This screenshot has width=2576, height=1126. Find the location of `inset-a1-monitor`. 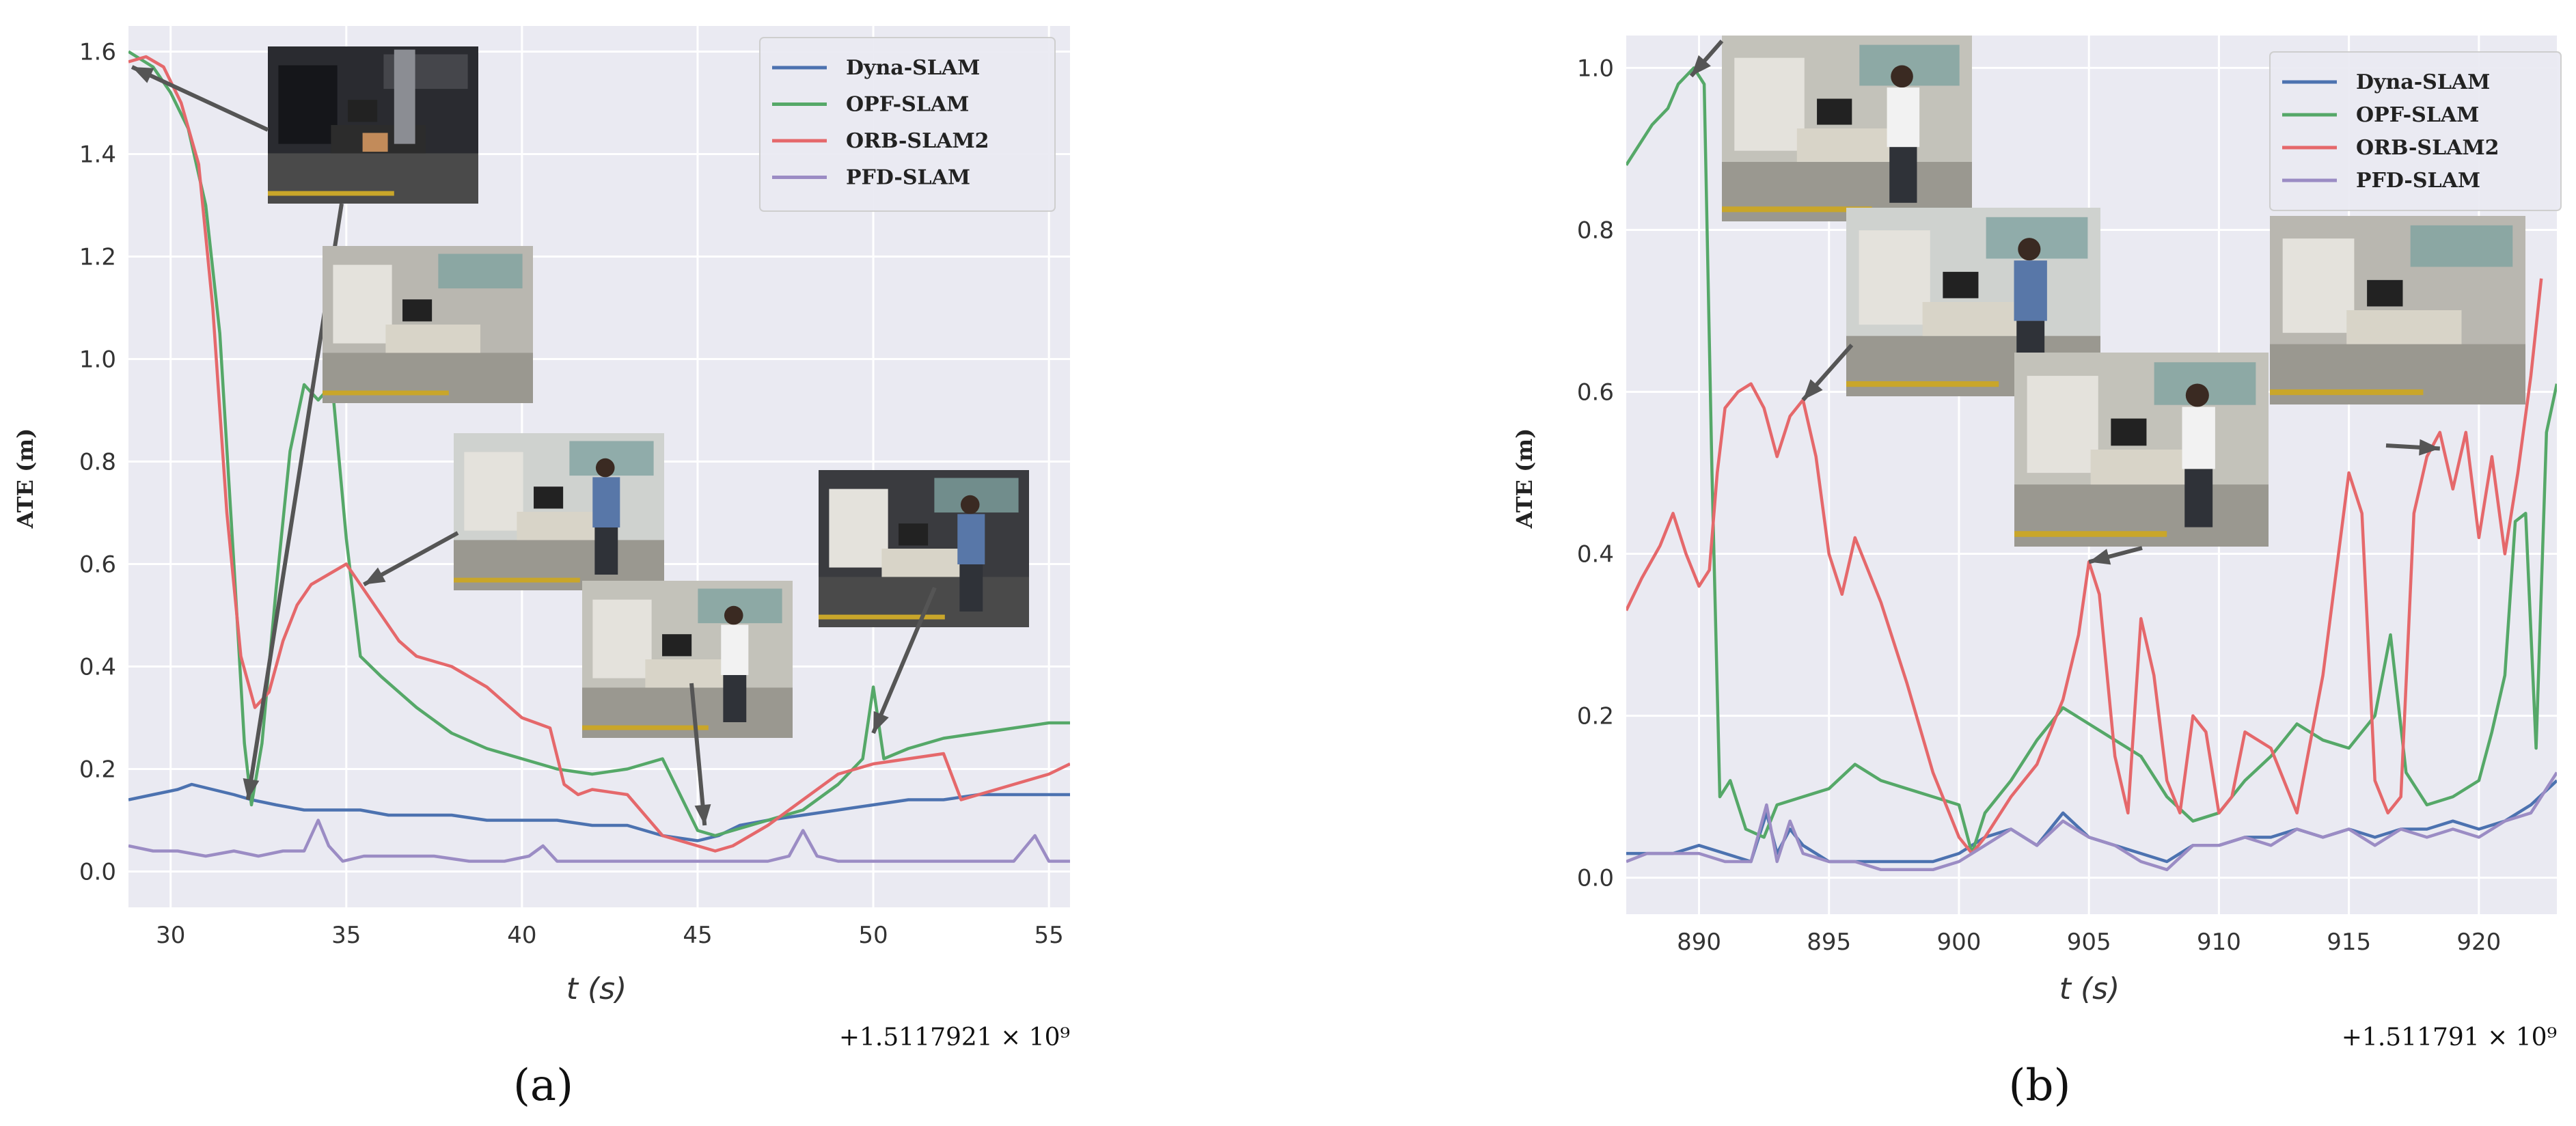

inset-a1-monitor is located at coordinates (363, 111).